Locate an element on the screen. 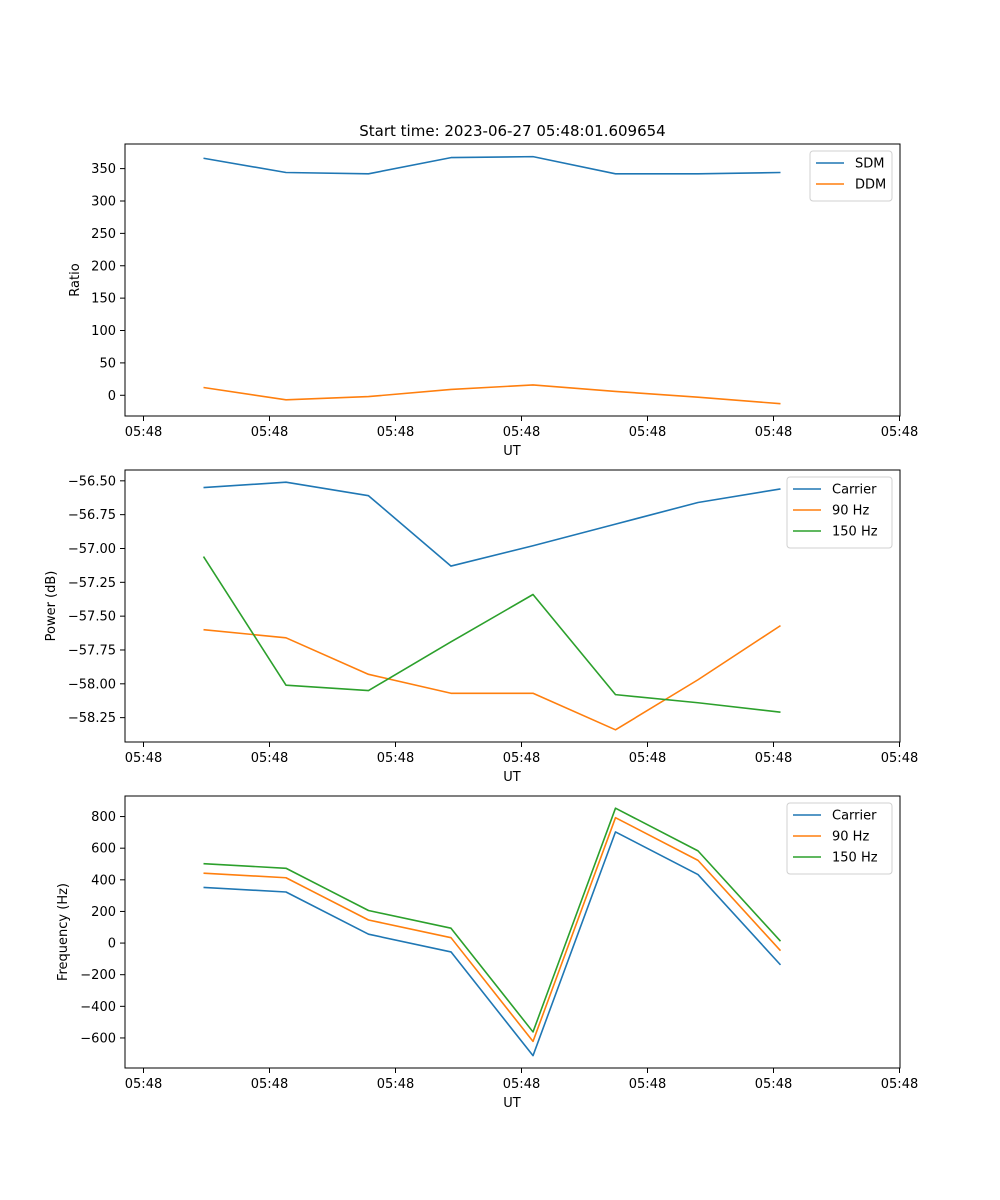  y-tick-label: 800 is located at coordinates (103, 817).